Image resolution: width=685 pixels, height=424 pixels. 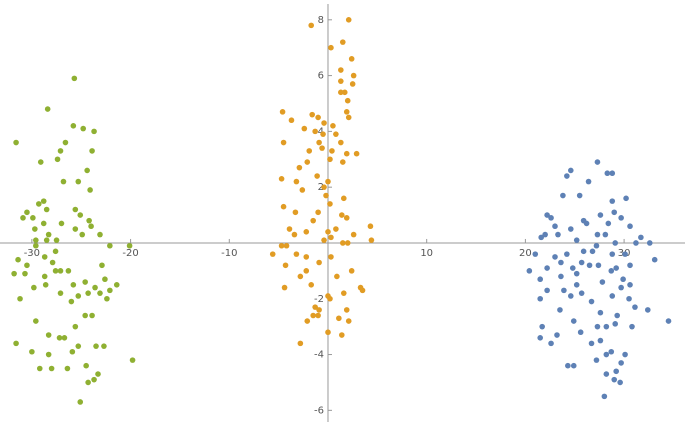 I want to click on y-tick-label: -2, so click(x=319, y=299).